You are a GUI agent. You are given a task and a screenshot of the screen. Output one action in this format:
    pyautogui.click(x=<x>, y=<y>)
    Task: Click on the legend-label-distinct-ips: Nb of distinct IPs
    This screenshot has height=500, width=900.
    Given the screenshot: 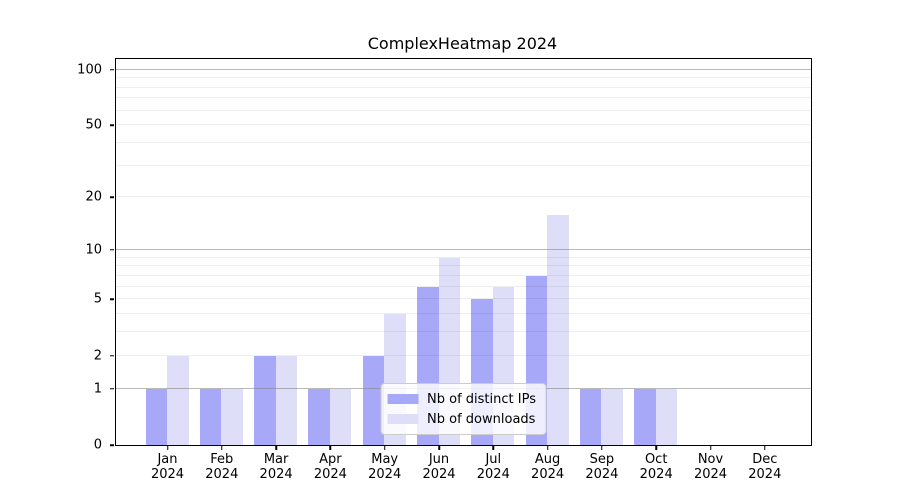 What is the action you would take?
    pyautogui.click(x=481, y=399)
    